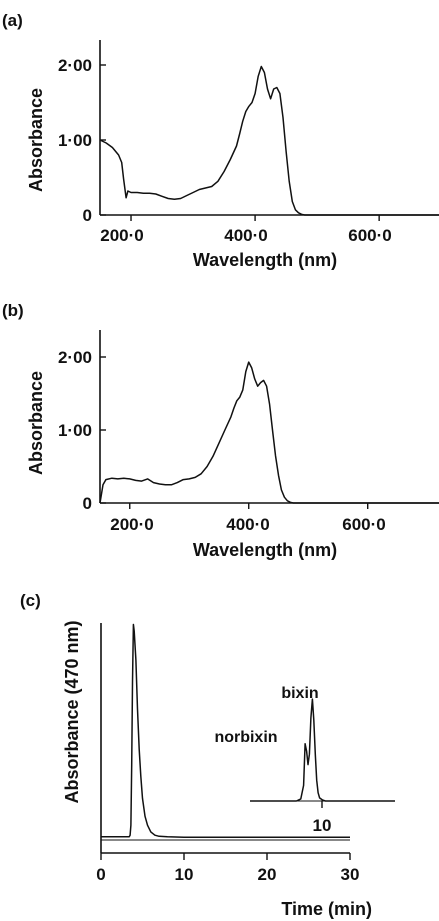  Describe the element at coordinates (299, 693) in the screenshot. I see `annotation-bixin: bixin` at that location.